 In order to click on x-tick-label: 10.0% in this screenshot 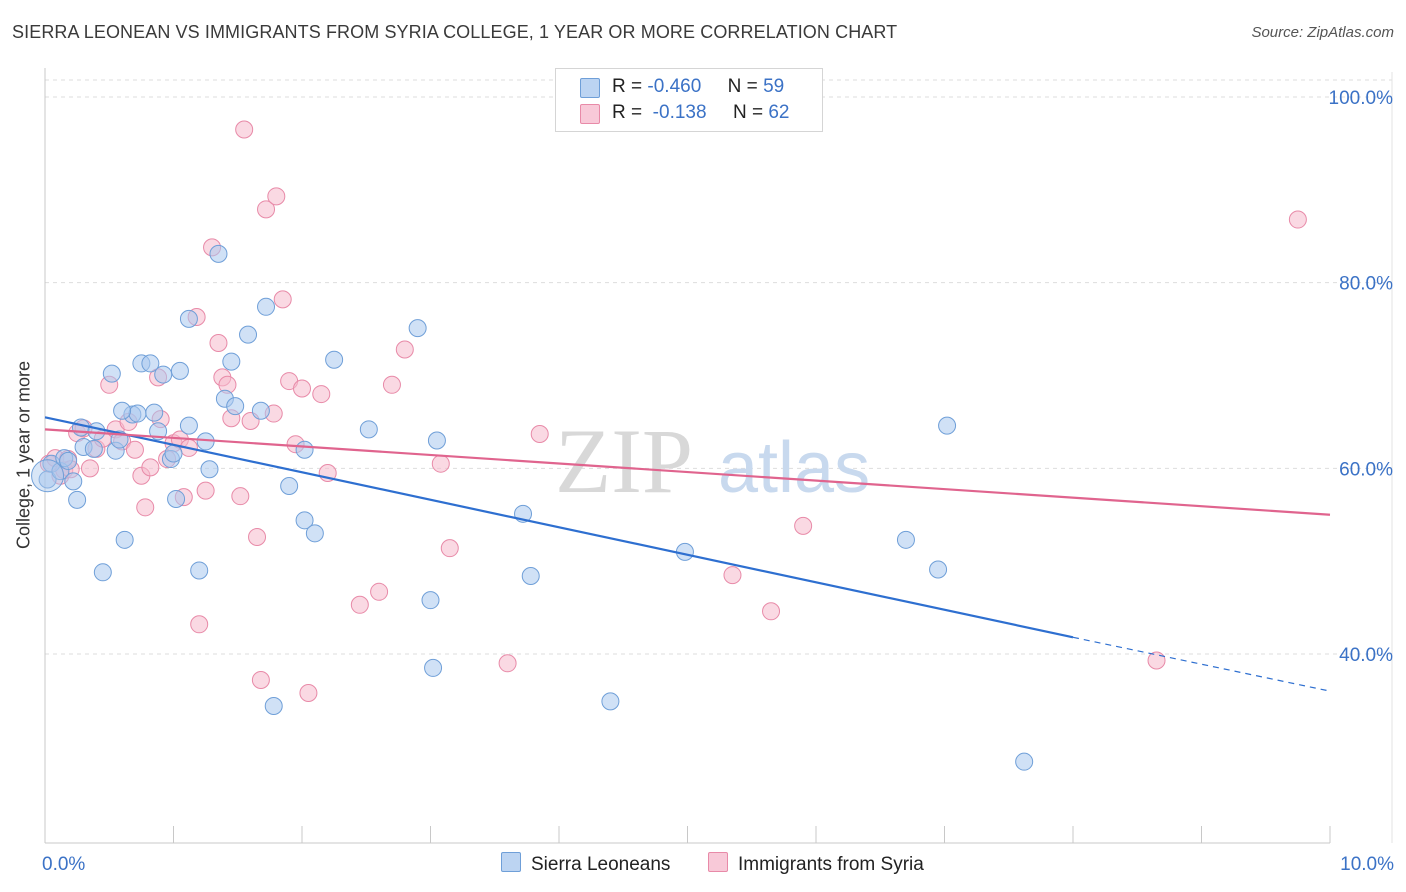, I will do `click(1367, 864)`.